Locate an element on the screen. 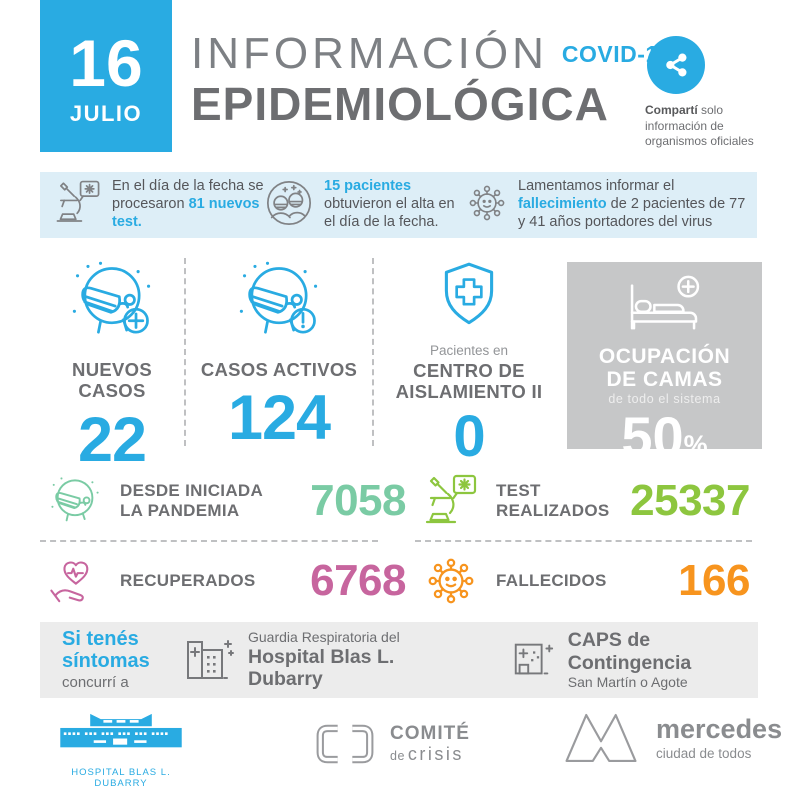  date-month: JULIO is located at coordinates (106, 113).